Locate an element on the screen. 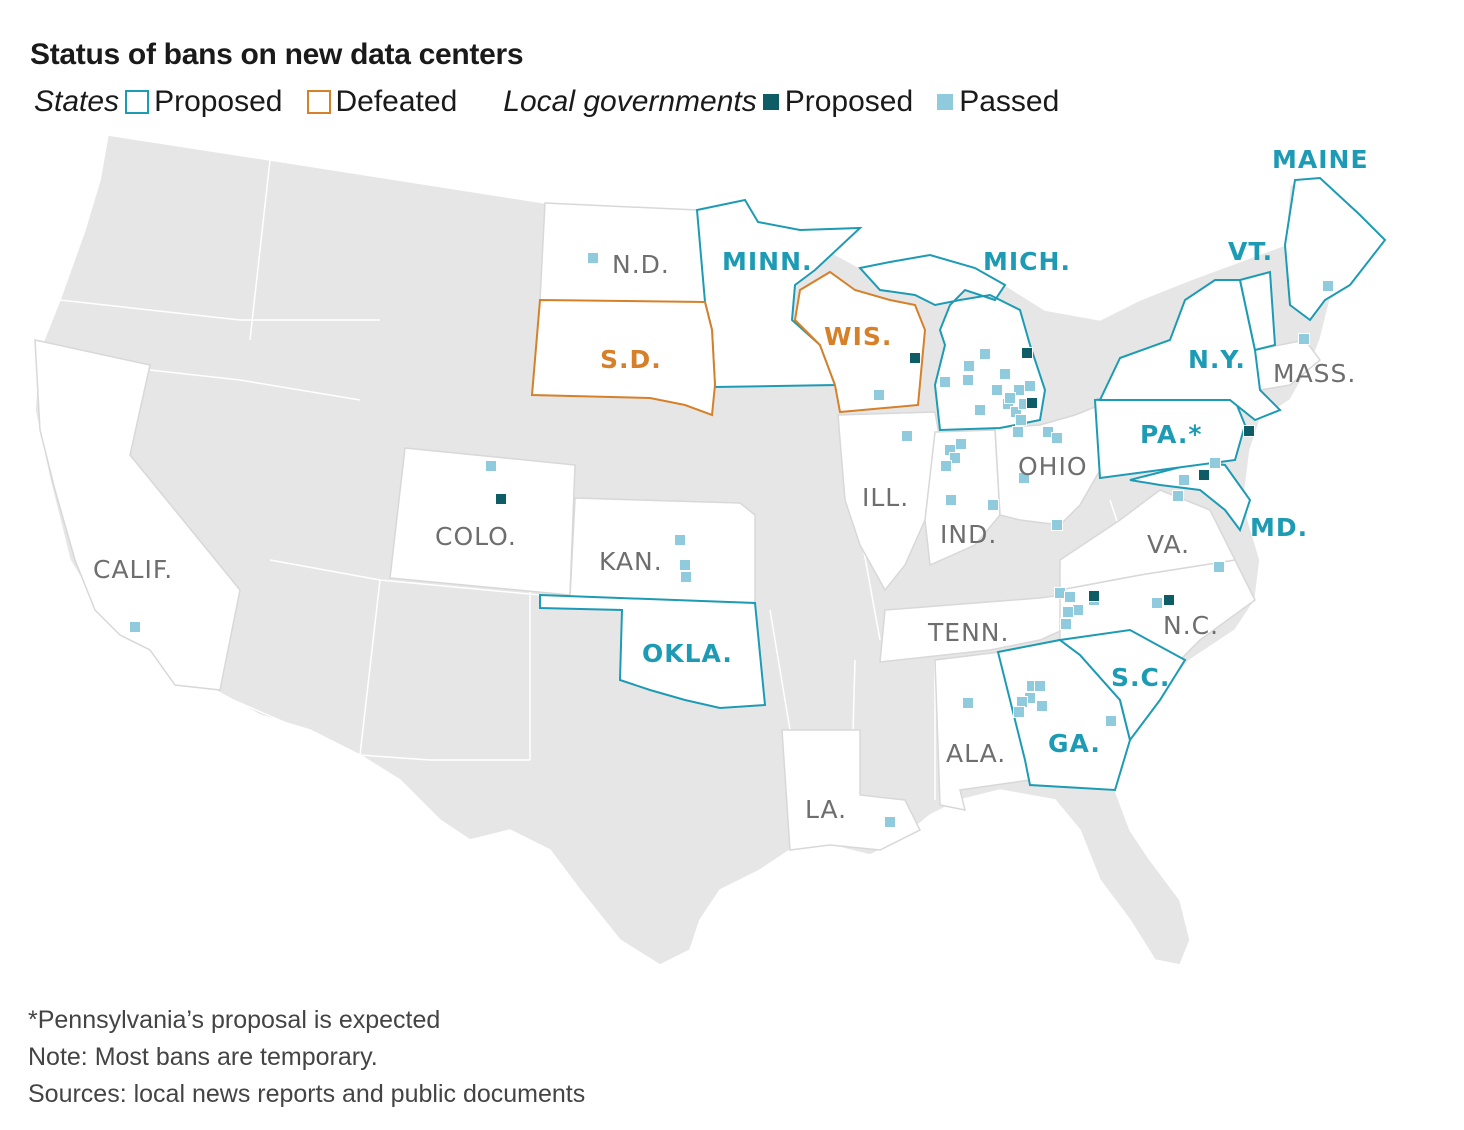 This screenshot has width=1464, height=1130. orange-outline-swatch-icon is located at coordinates (318, 102).